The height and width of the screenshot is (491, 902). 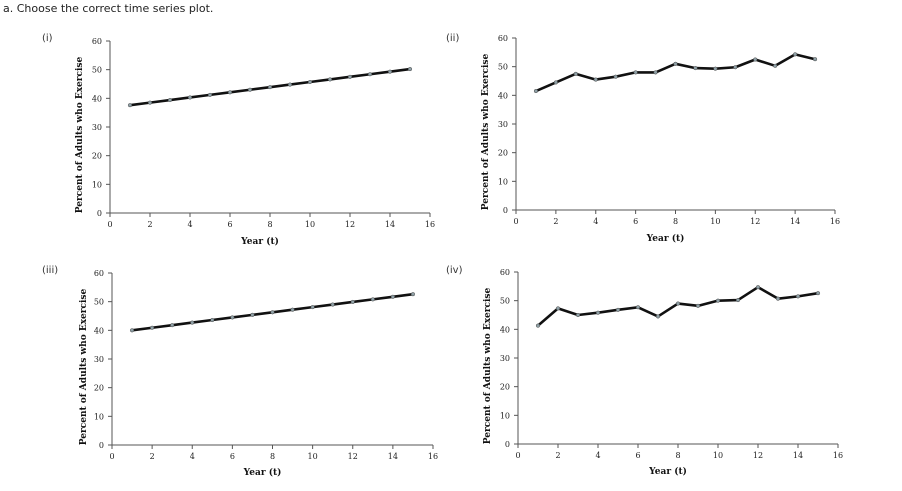 What do you see at coordinates (269, 224) in the screenshot?
I see `chart-i-x-tick-label-4: 8` at bounding box center [269, 224].